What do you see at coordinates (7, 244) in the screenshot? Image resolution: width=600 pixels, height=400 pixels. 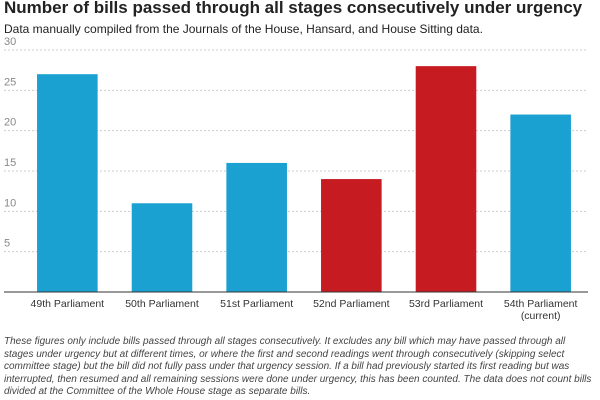 I see `y-tick-label: 5` at bounding box center [7, 244].